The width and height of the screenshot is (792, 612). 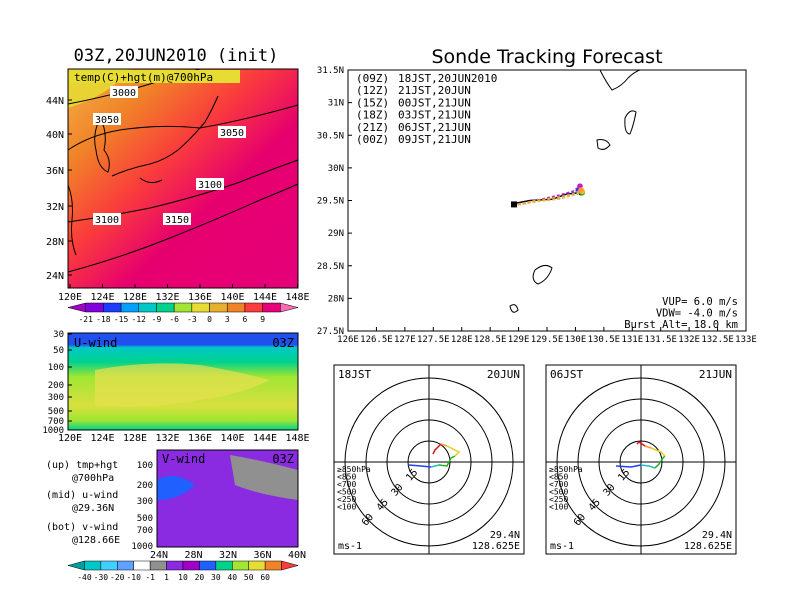 I want to click on tracking-x-tick-label: 131E, so click(x=632, y=340).